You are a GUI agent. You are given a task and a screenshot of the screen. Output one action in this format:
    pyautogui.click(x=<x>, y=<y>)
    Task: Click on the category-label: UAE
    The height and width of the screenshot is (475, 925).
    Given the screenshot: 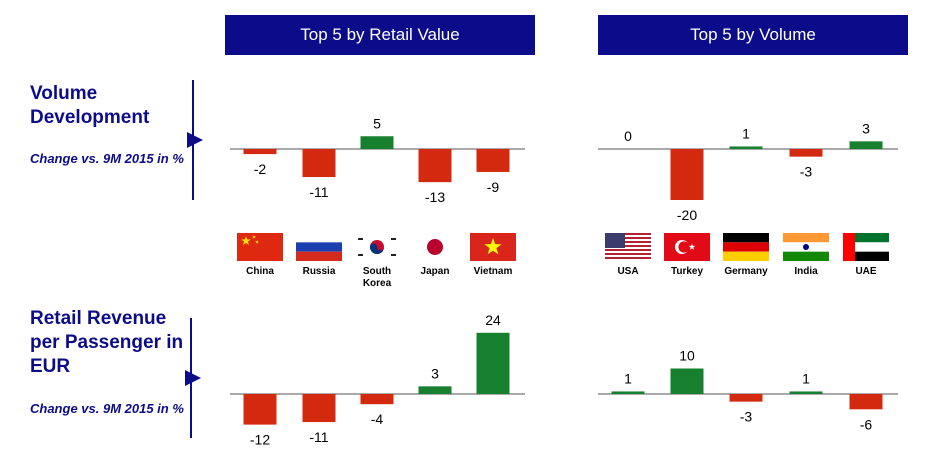 What is the action you would take?
    pyautogui.click(x=866, y=271)
    